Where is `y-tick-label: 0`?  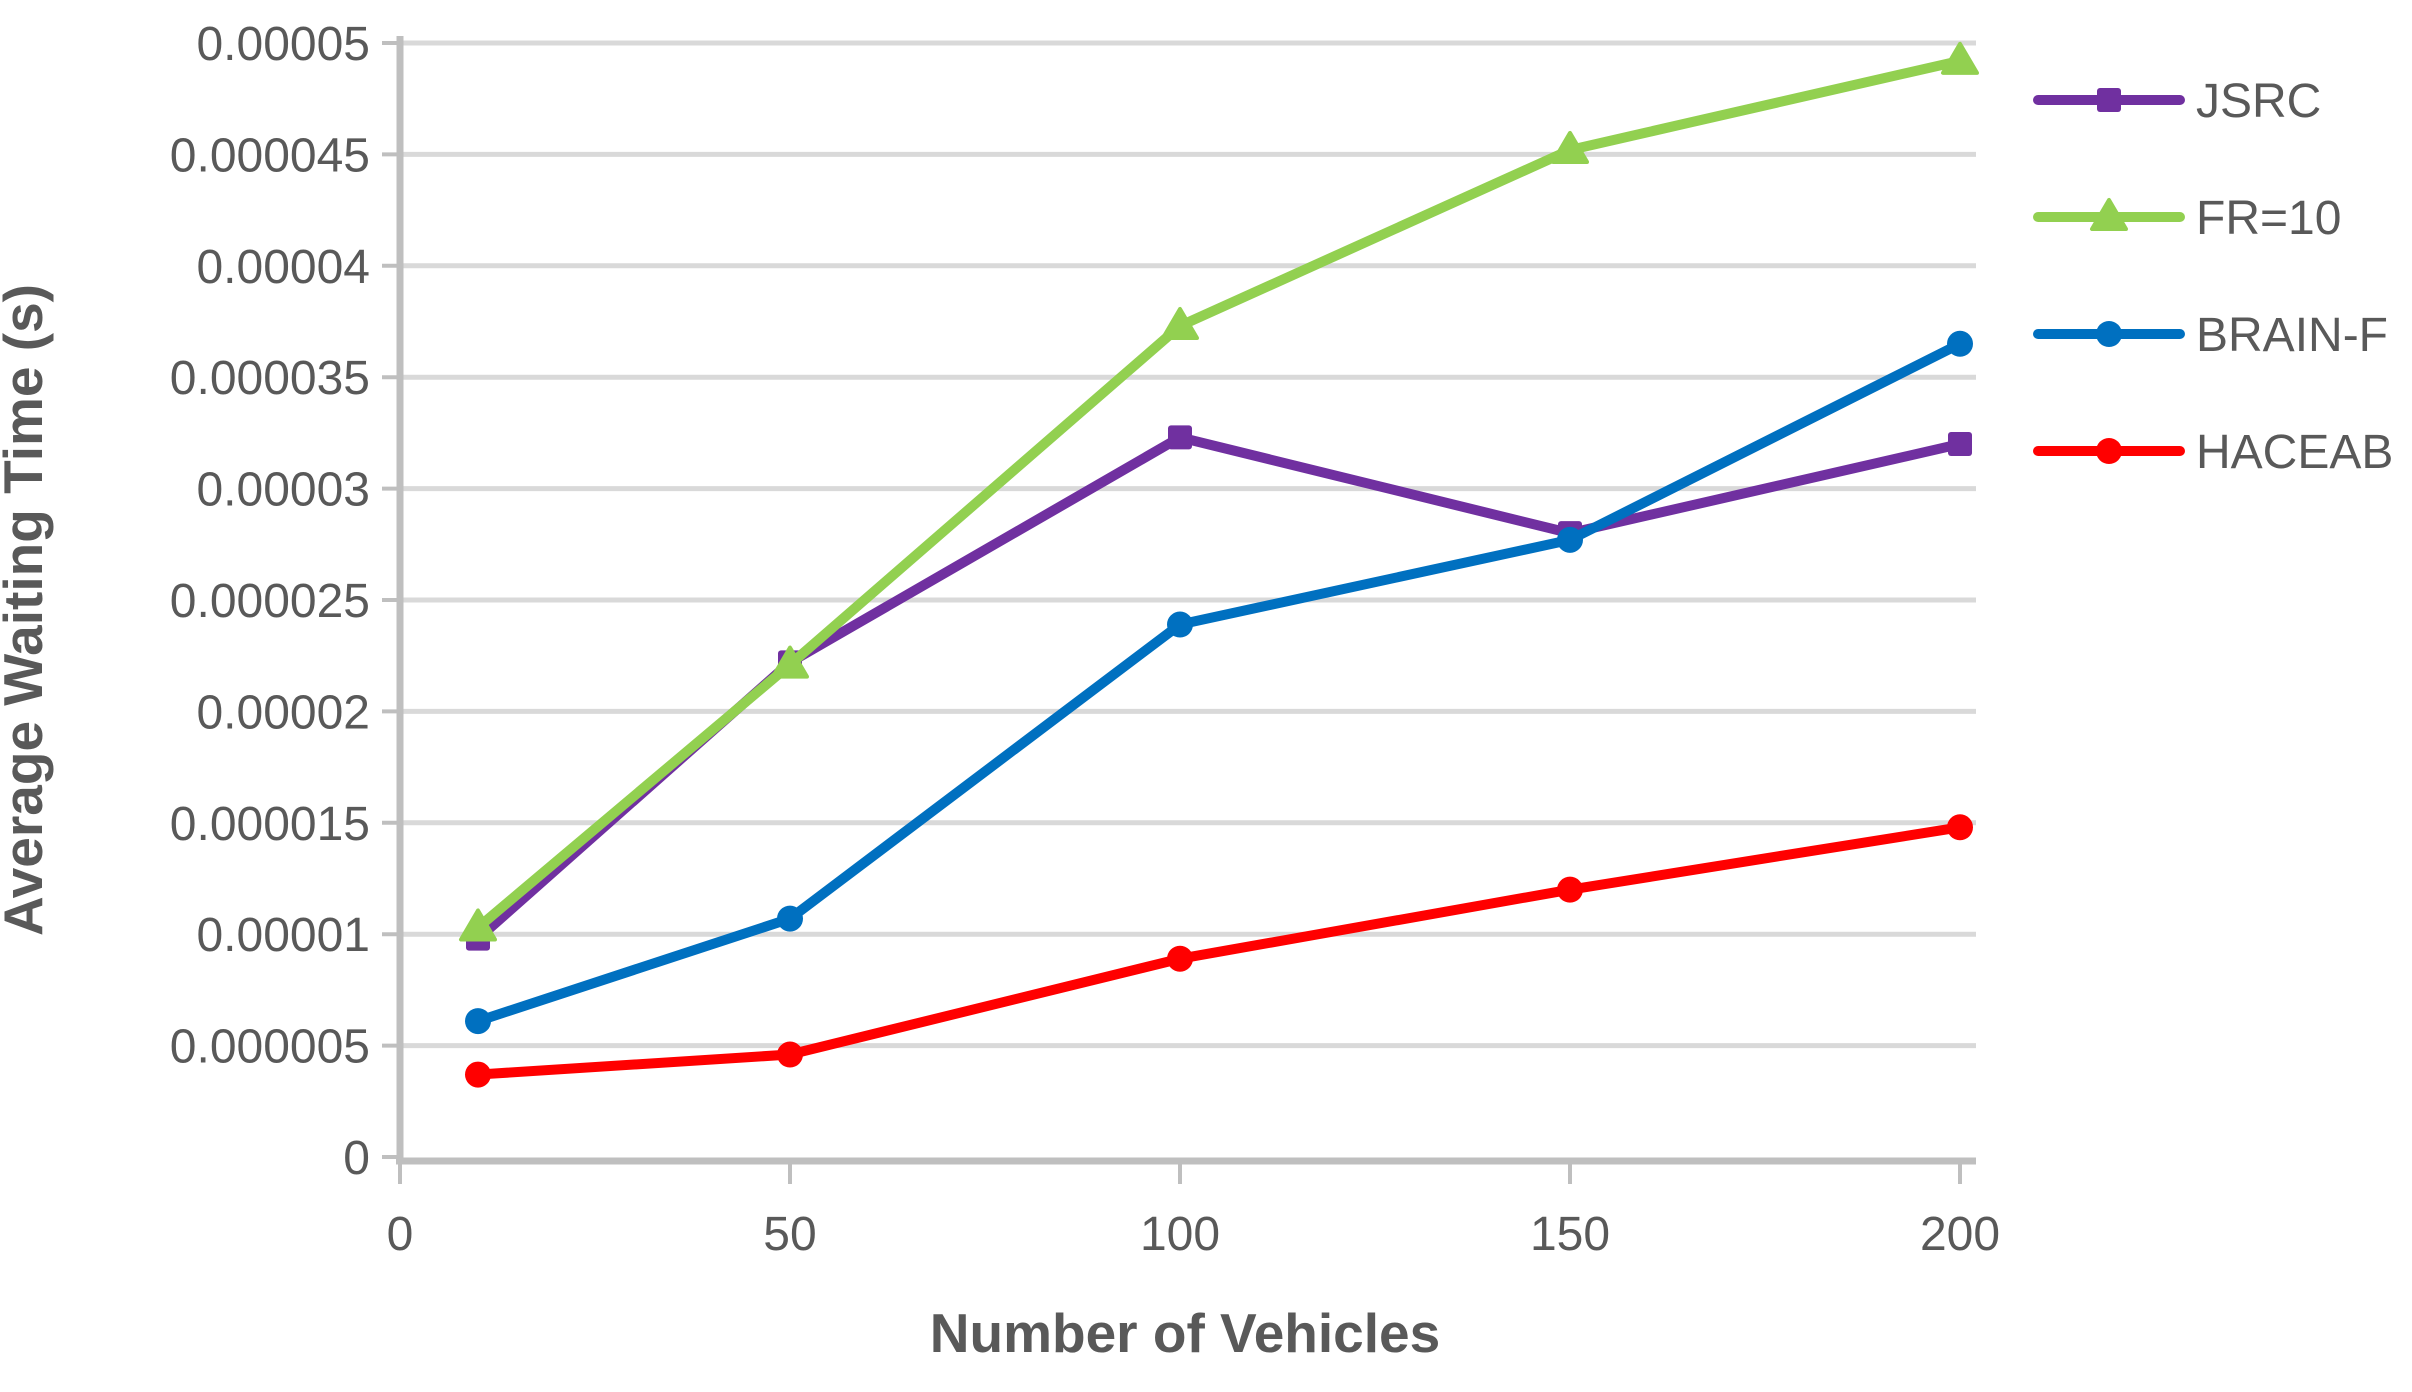 y-tick-label: 0 is located at coordinates (356, 1158).